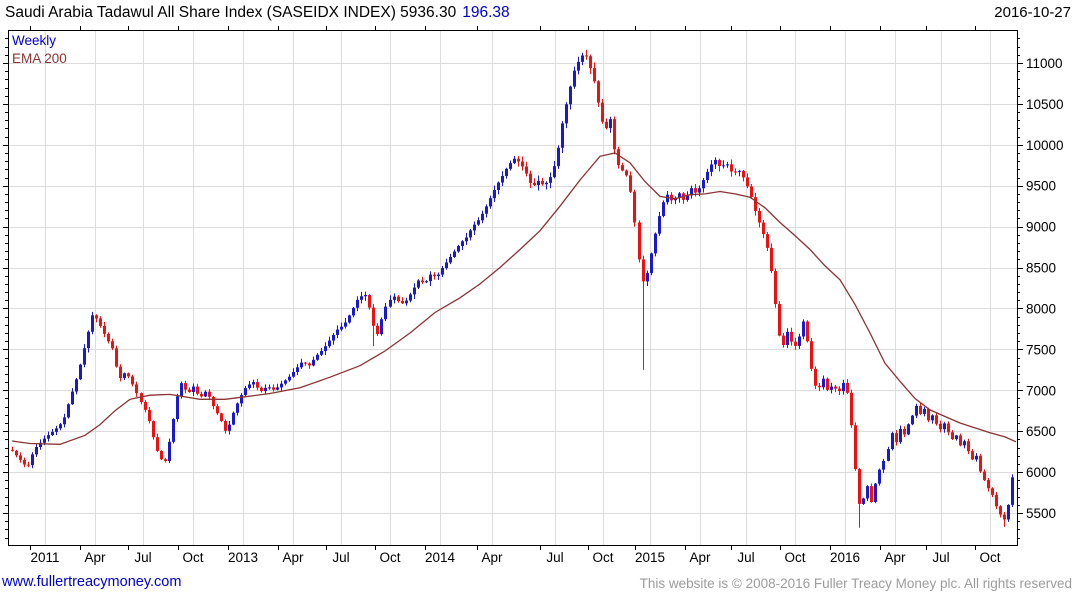  I want to click on website-link: www.fullertreacymoney.com, so click(92, 582).